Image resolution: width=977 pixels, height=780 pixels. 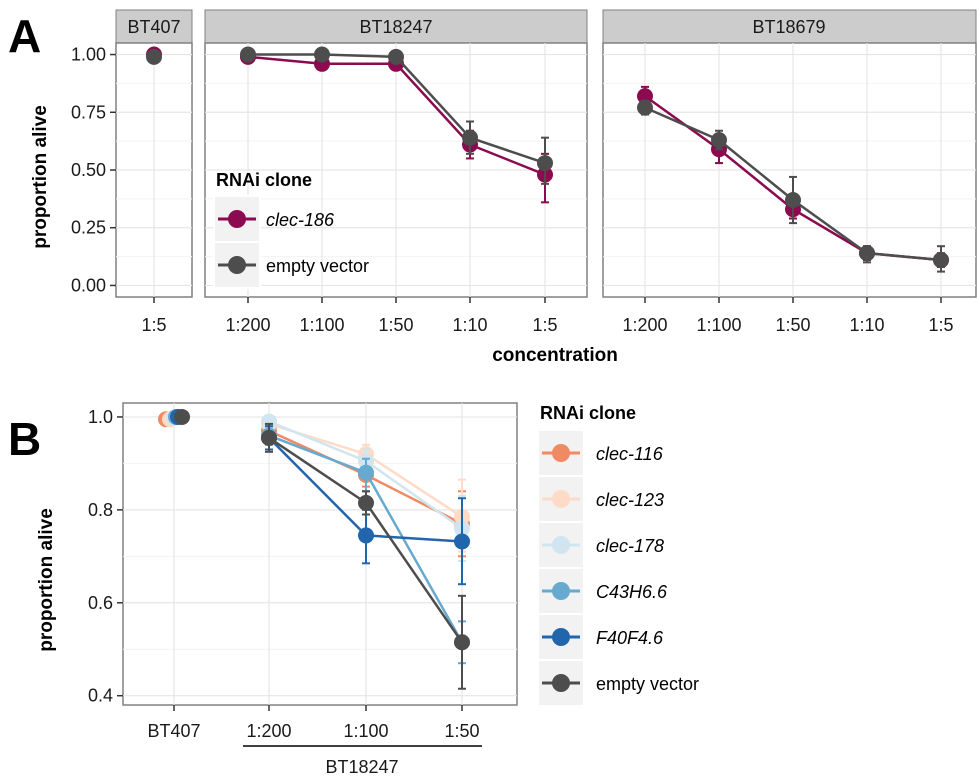 What do you see at coordinates (88, 170) in the screenshot?
I see `y-tick-label: 0.50` at bounding box center [88, 170].